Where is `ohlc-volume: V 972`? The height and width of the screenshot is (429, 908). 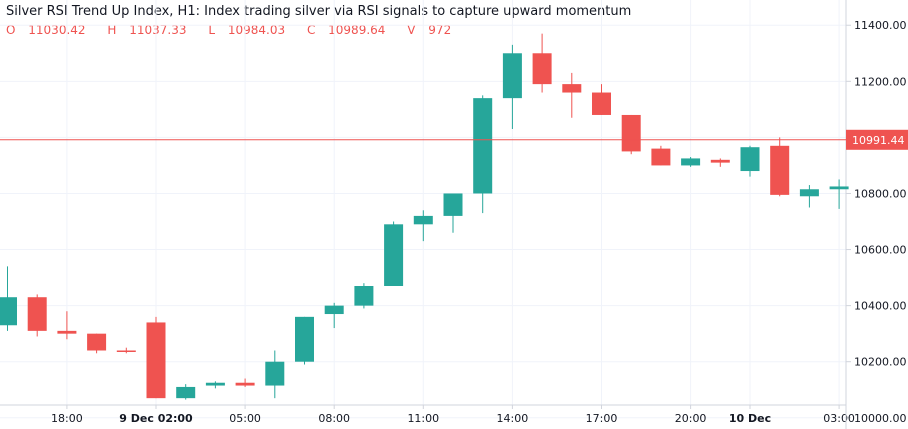 ohlc-volume: V 972 is located at coordinates (429, 30).